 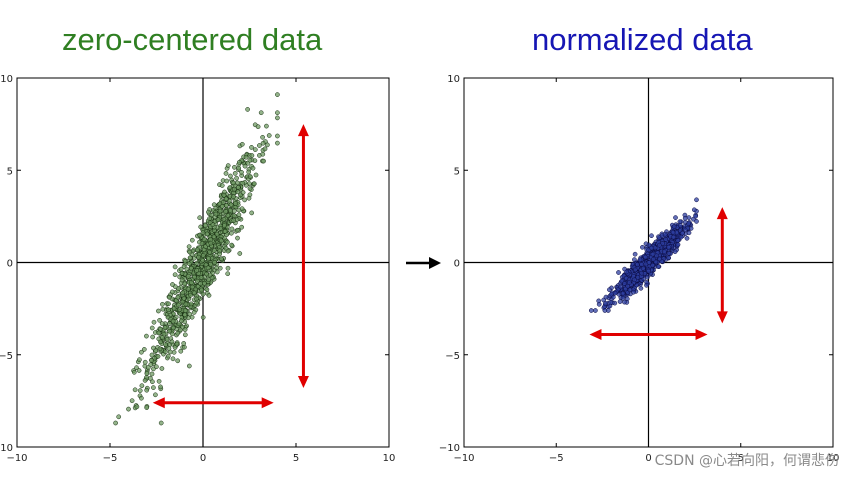 What do you see at coordinates (833, 458) in the screenshot?
I see `x-tick-label: 10` at bounding box center [833, 458].